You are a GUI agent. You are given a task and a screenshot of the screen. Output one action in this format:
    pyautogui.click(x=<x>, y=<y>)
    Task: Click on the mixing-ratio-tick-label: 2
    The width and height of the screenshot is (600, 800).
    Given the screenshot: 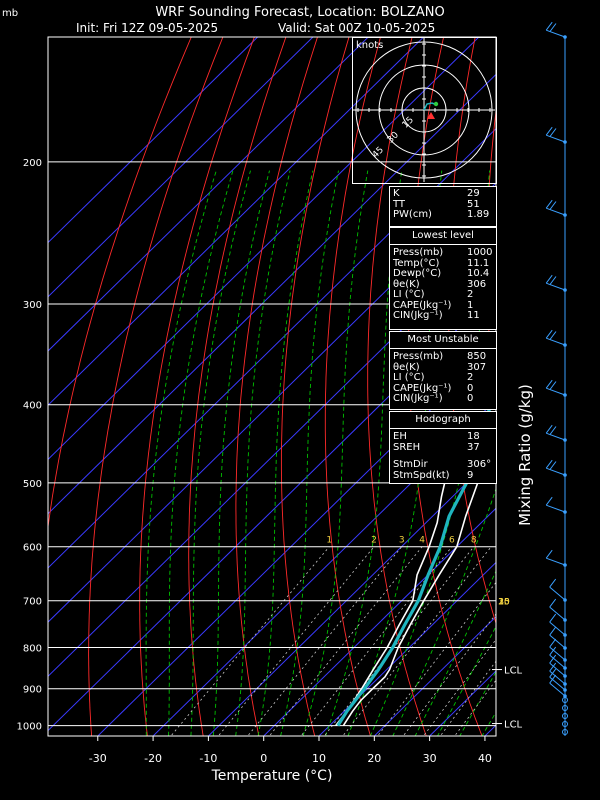 What is the action you would take?
    pyautogui.click(x=374, y=541)
    